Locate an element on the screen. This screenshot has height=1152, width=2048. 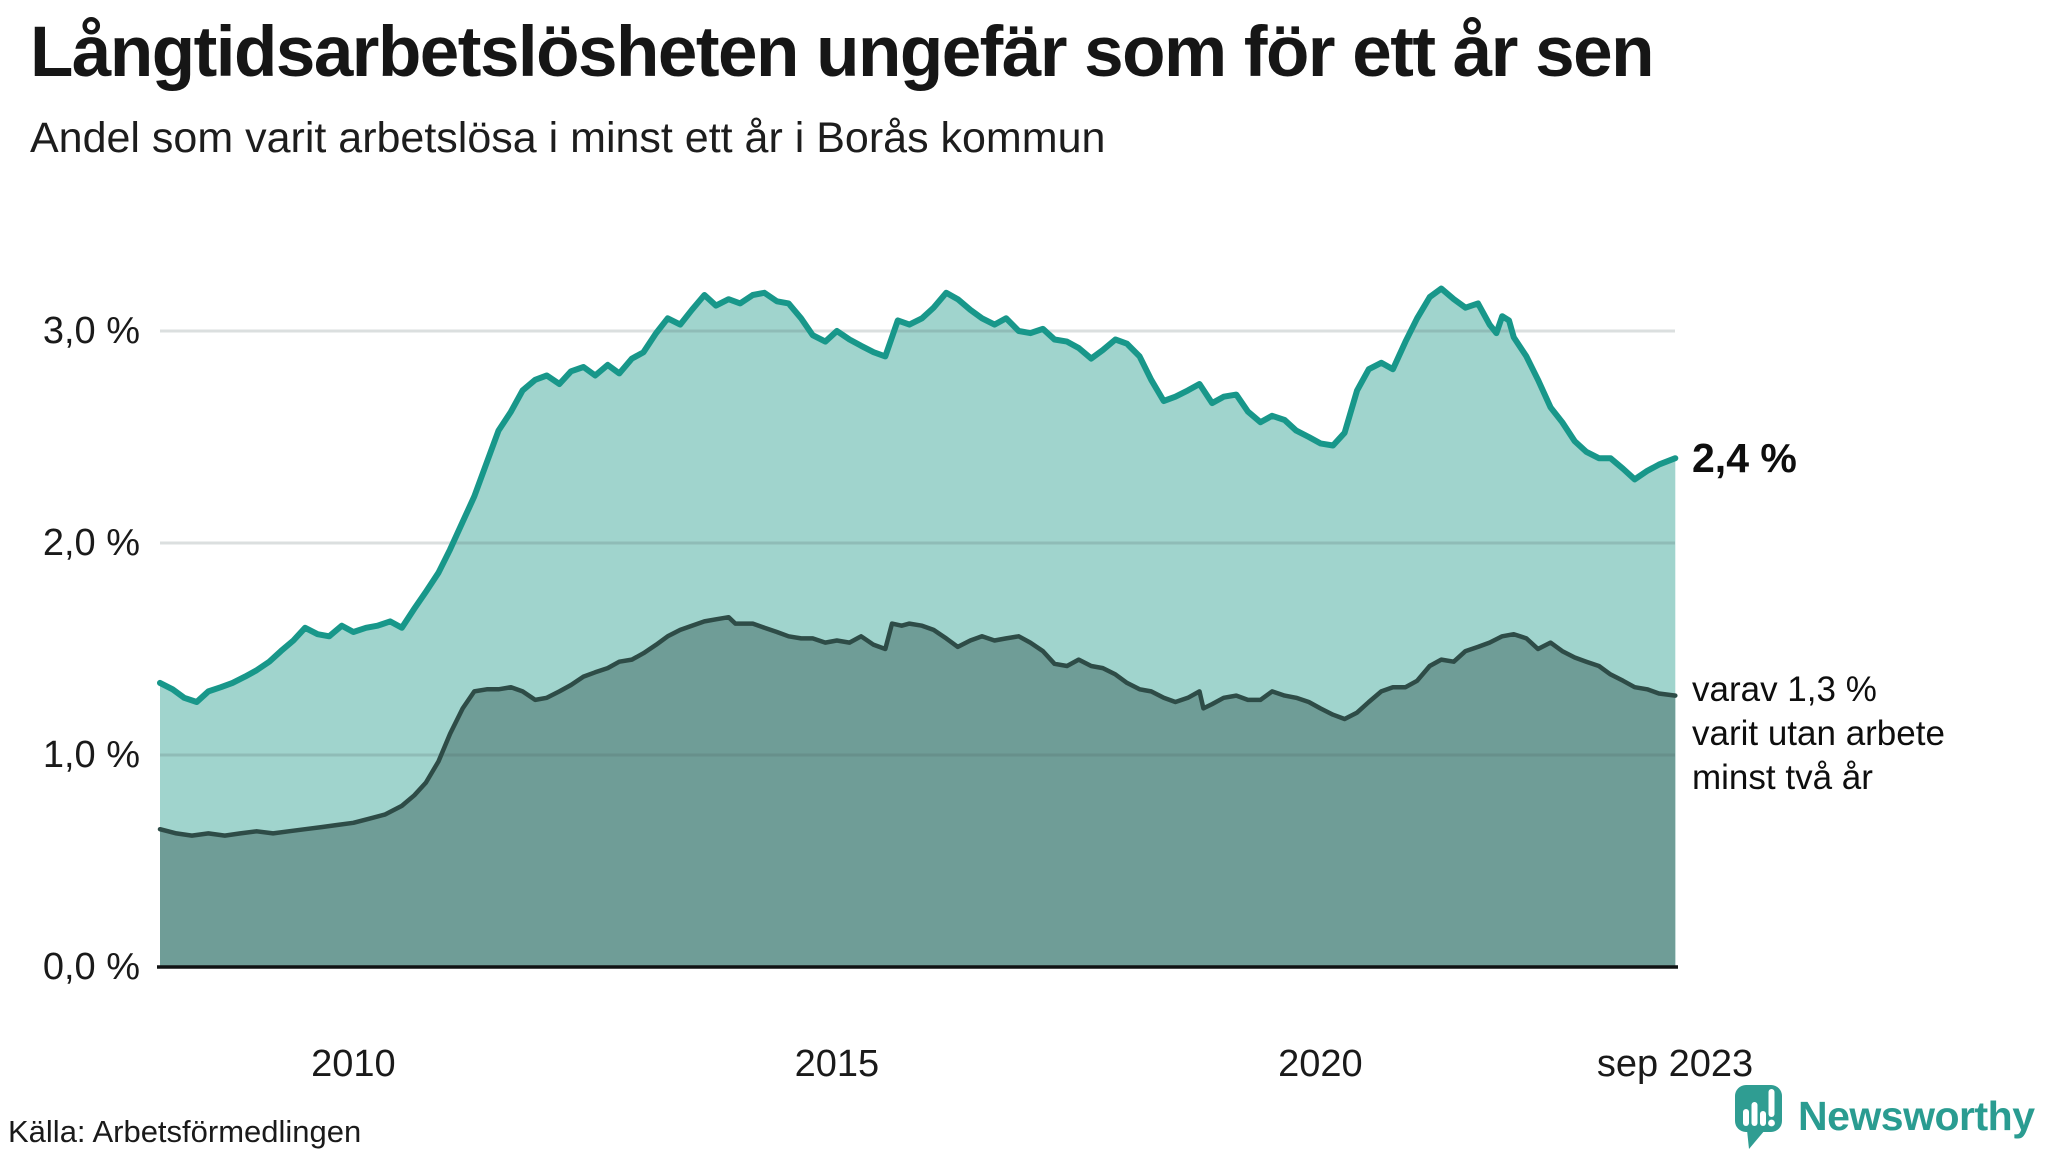
subseries-annotation-line-2: varit utan arbete is located at coordinates (1818, 734).